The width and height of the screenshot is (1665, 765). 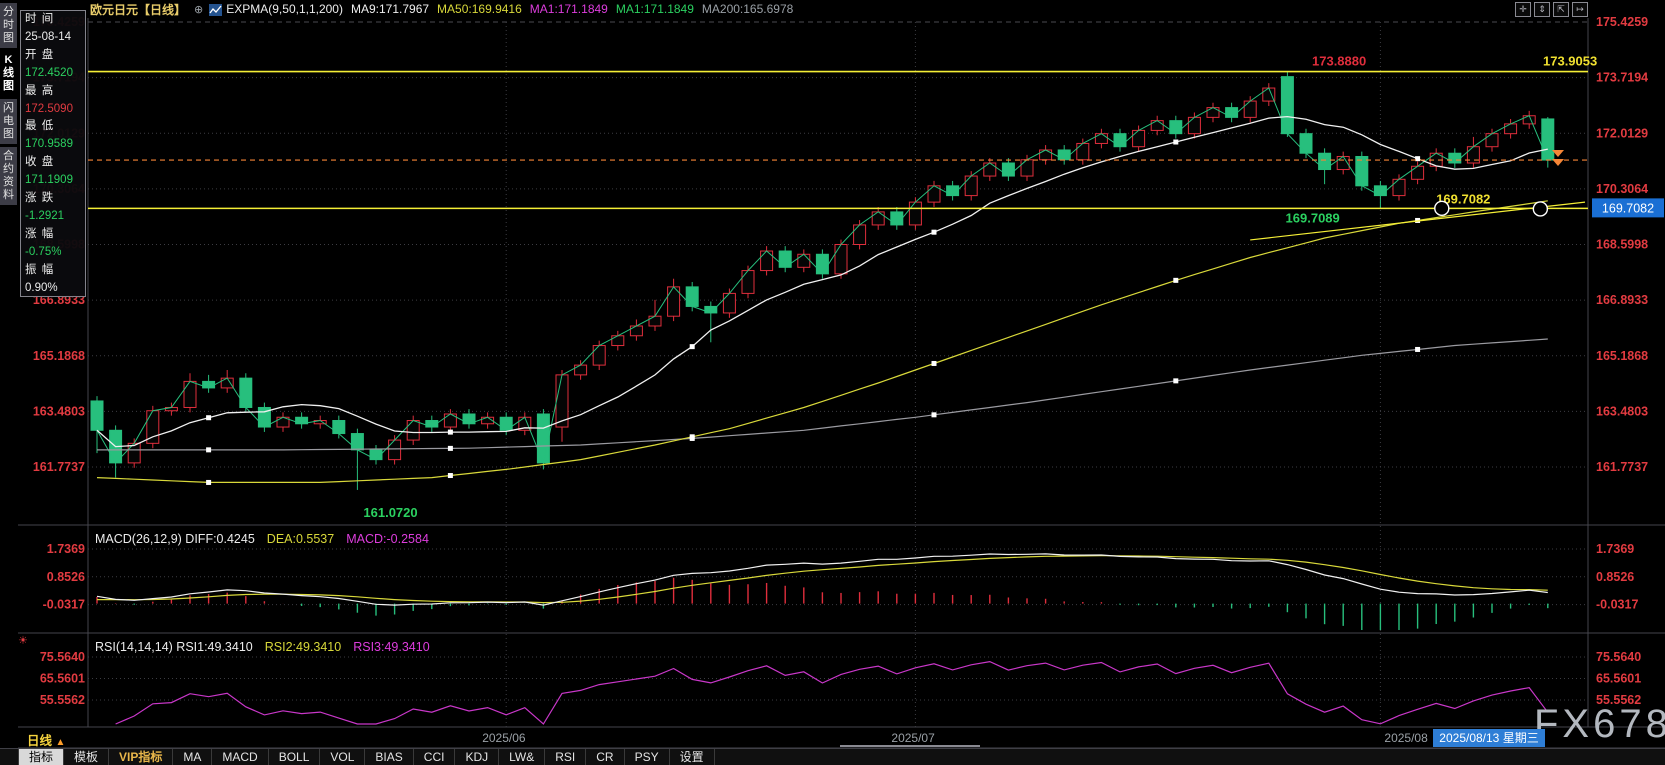 What do you see at coordinates (1339, 61) in the screenshot?
I see `svg-text: 173.8880` at bounding box center [1339, 61].